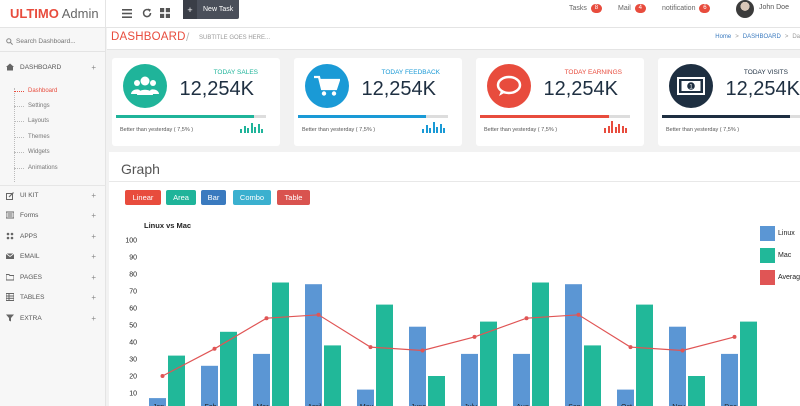 Image resolution: width=800 pixels, height=406 pixels. What do you see at coordinates (632, 8) in the screenshot?
I see `mail-menu: Mail 4` at bounding box center [632, 8].